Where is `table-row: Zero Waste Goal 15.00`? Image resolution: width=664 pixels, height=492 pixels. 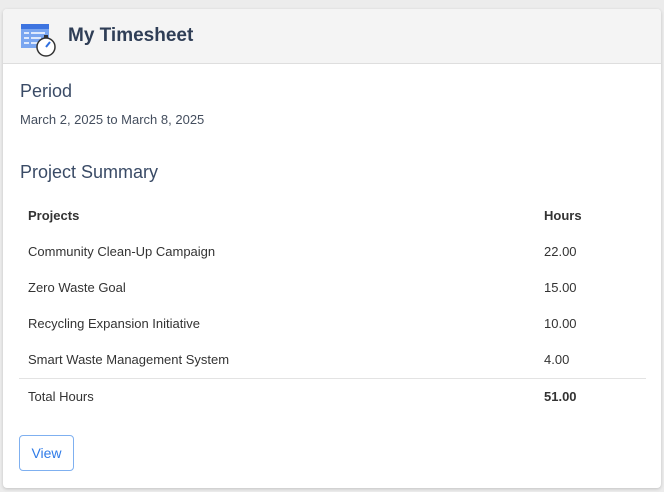 table-row: Zero Waste Goal 15.00 is located at coordinates (328, 287).